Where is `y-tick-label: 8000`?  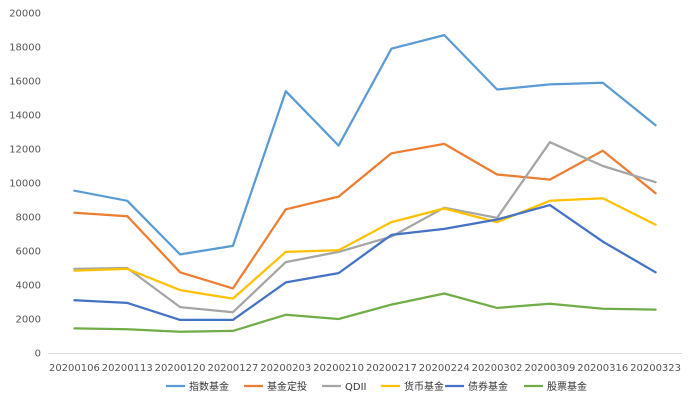 y-tick-label: 8000 is located at coordinates (28, 218).